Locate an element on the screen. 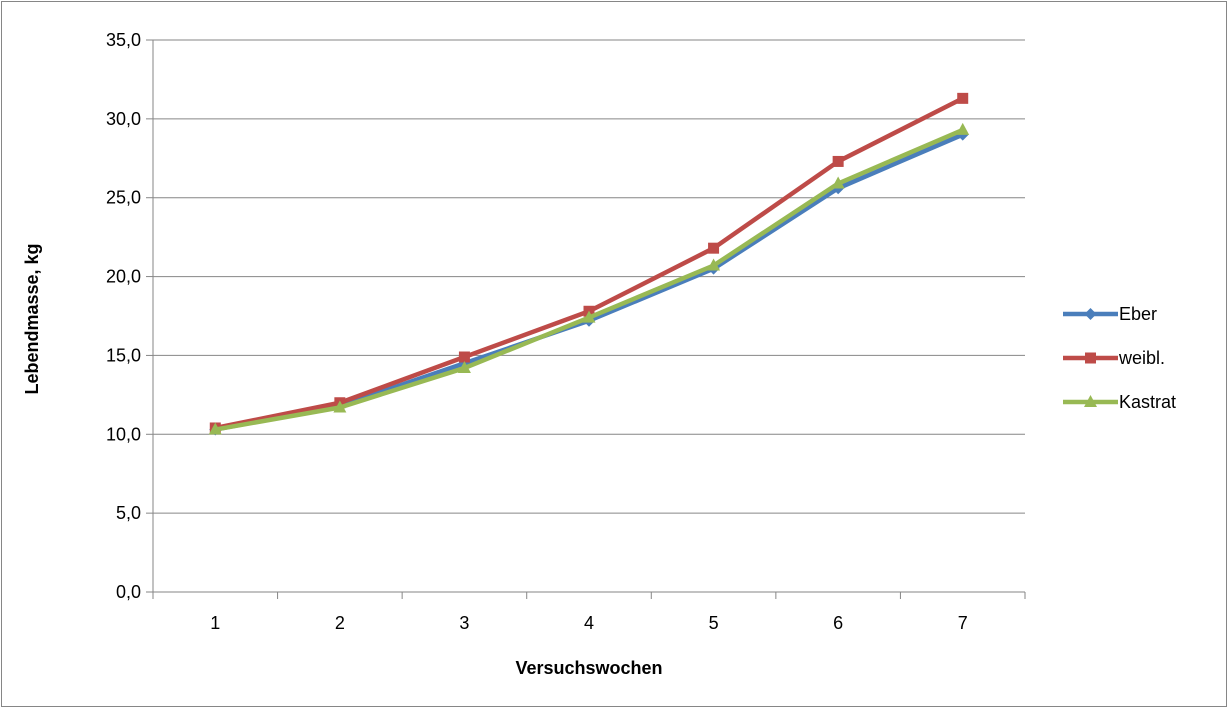 The height and width of the screenshot is (713, 1228). y-axis-title: Lebendmasse, kg is located at coordinates (32, 318).